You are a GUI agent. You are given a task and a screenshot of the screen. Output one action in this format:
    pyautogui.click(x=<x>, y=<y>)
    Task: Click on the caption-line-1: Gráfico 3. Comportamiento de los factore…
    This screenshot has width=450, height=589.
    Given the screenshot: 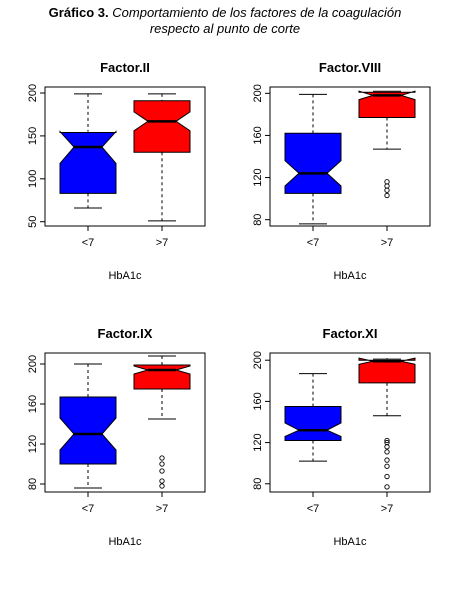 What is the action you would take?
    pyautogui.click(x=225, y=13)
    